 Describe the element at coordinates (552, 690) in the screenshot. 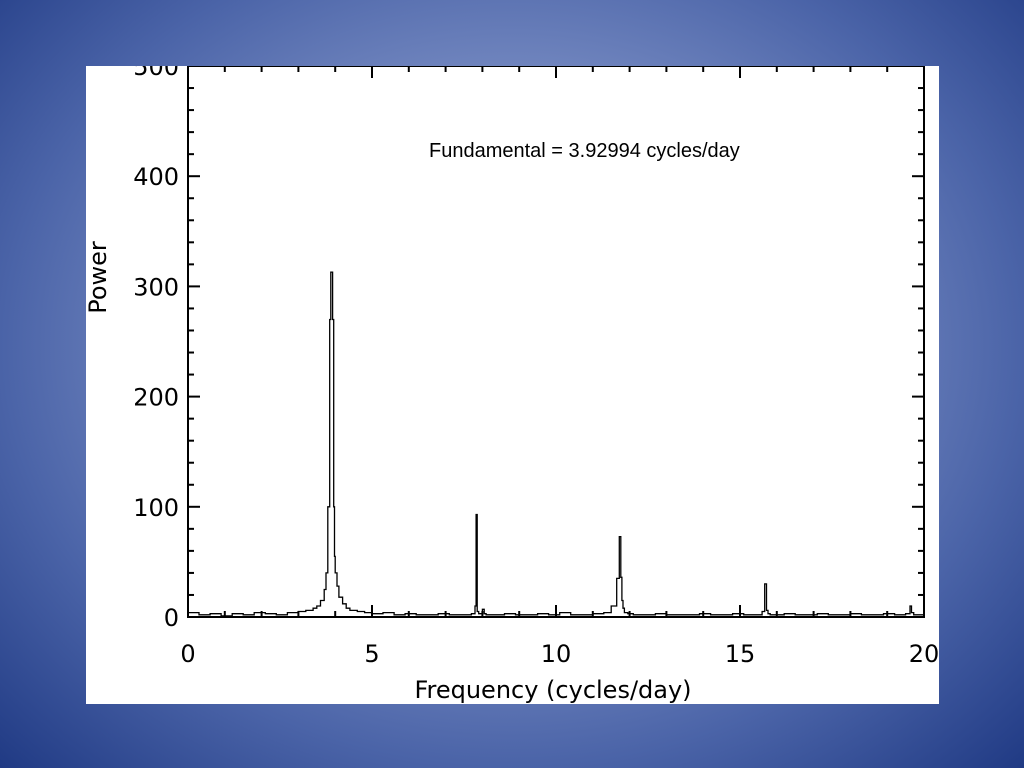

I see `x-axis-label: Frequency (cycles/day)` at that location.